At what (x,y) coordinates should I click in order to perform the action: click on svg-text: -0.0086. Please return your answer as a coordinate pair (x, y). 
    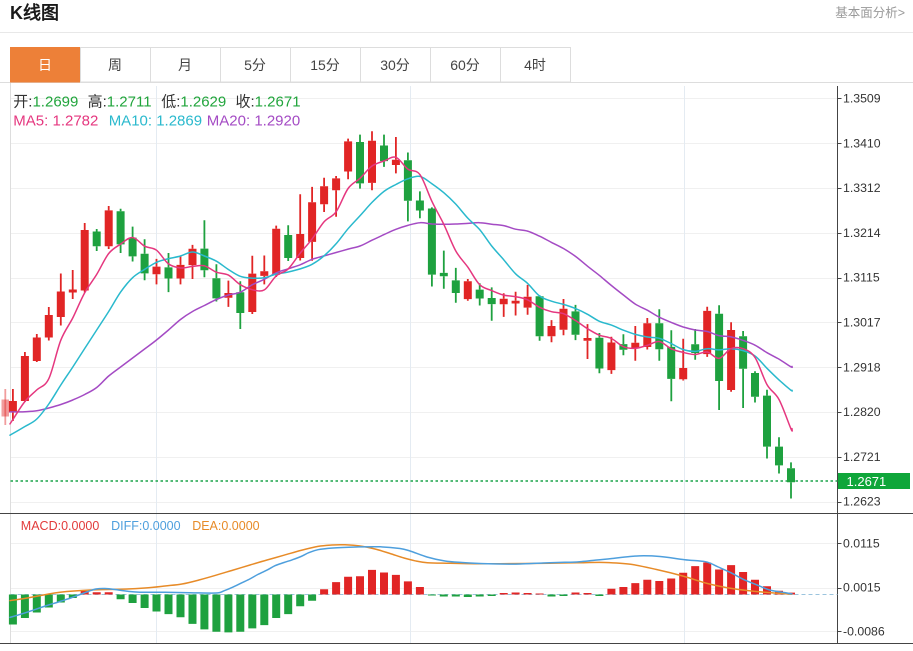
    Looking at the image, I should click on (864, 631).